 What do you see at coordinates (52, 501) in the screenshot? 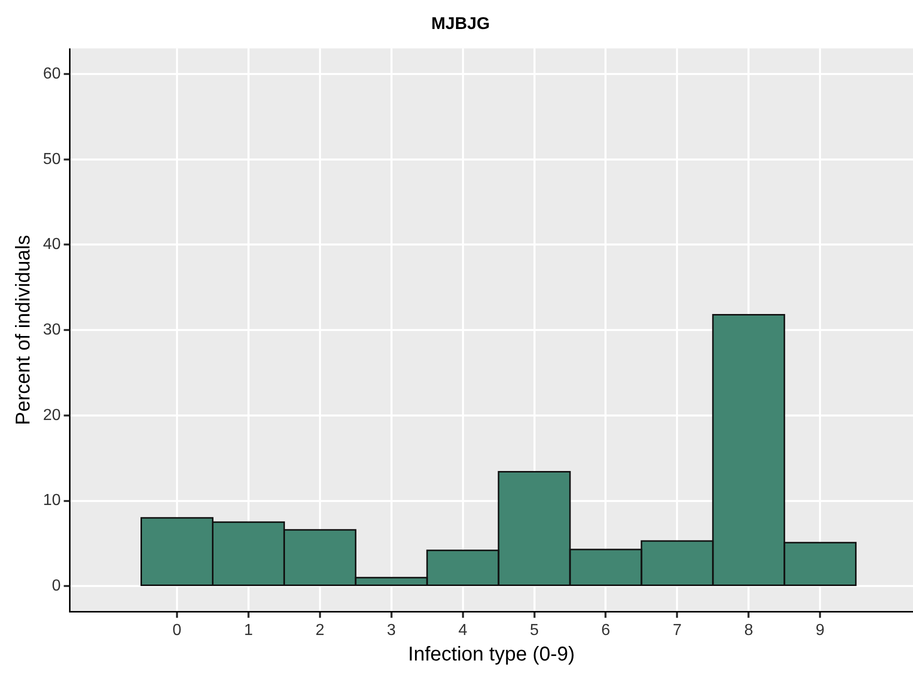
I see `y-tick-label: 10` at bounding box center [52, 501].